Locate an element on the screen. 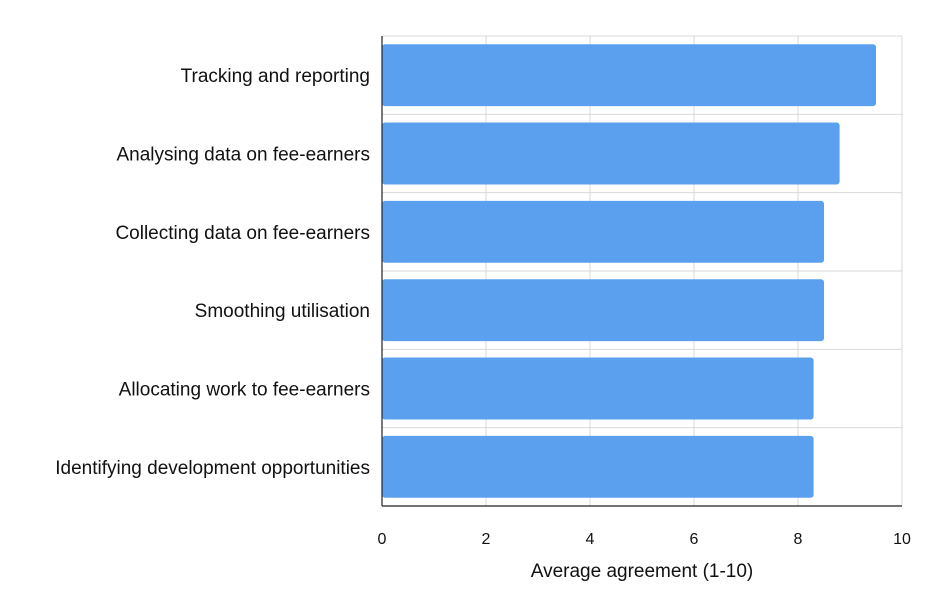 Image resolution: width=934 pixels, height=613 pixels. category-label: Allocating work to fee-earners is located at coordinates (244, 390).